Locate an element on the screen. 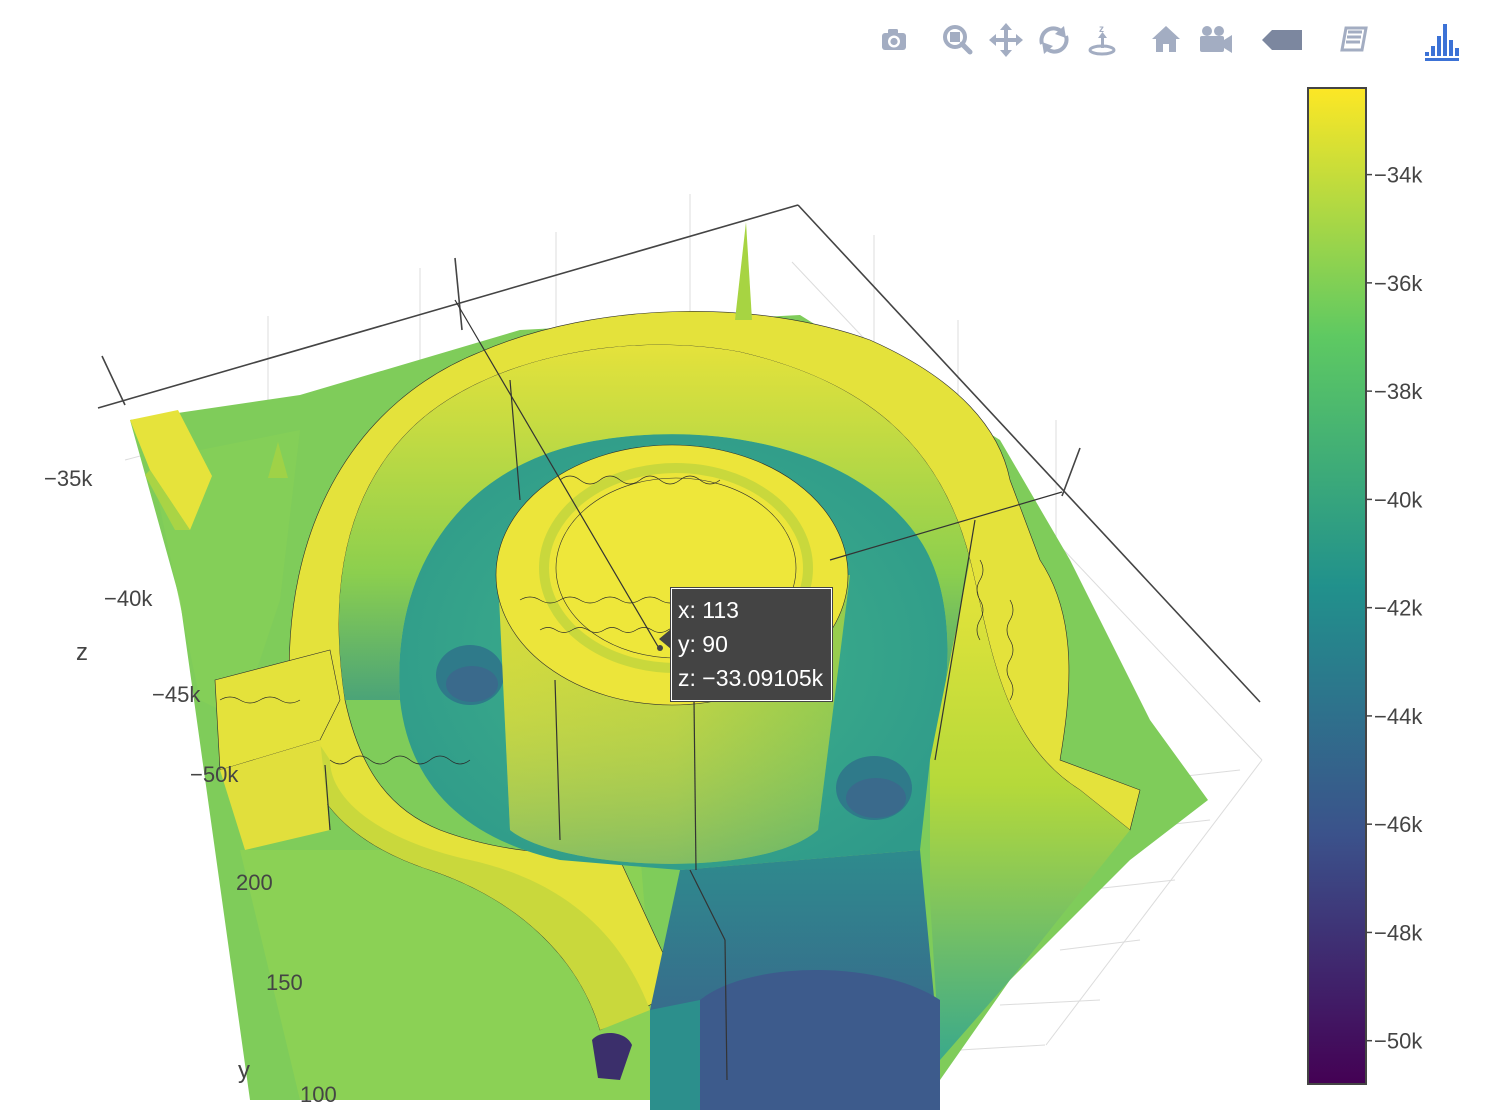  left-arm is located at coordinates (277, 710).